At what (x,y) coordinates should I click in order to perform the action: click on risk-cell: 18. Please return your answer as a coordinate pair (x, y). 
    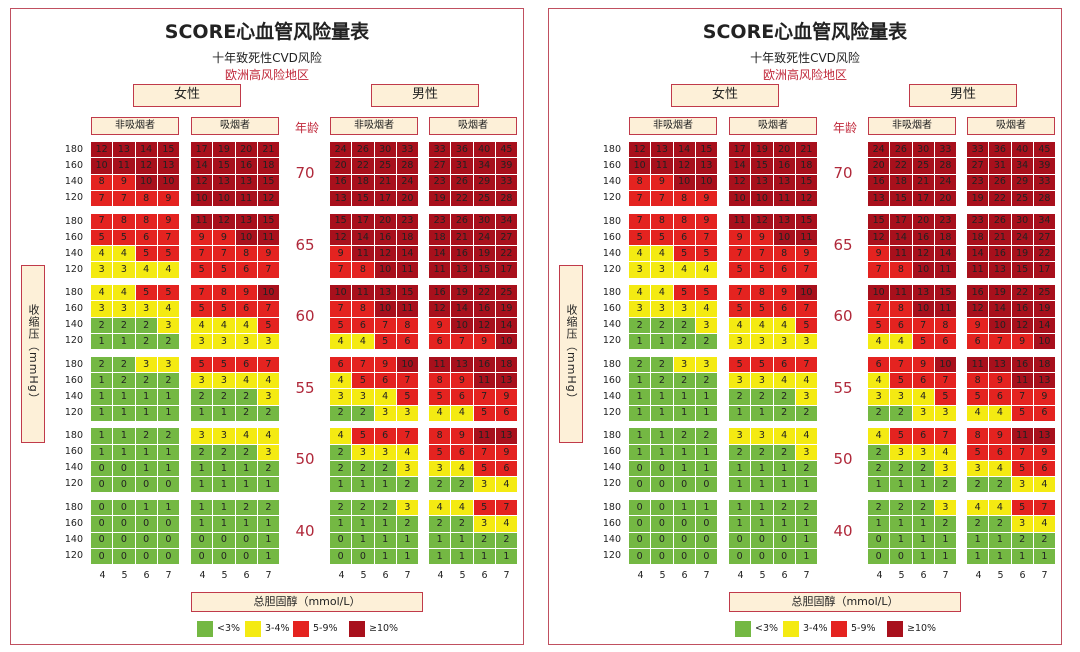
    Looking at the image, I should click on (407, 237).